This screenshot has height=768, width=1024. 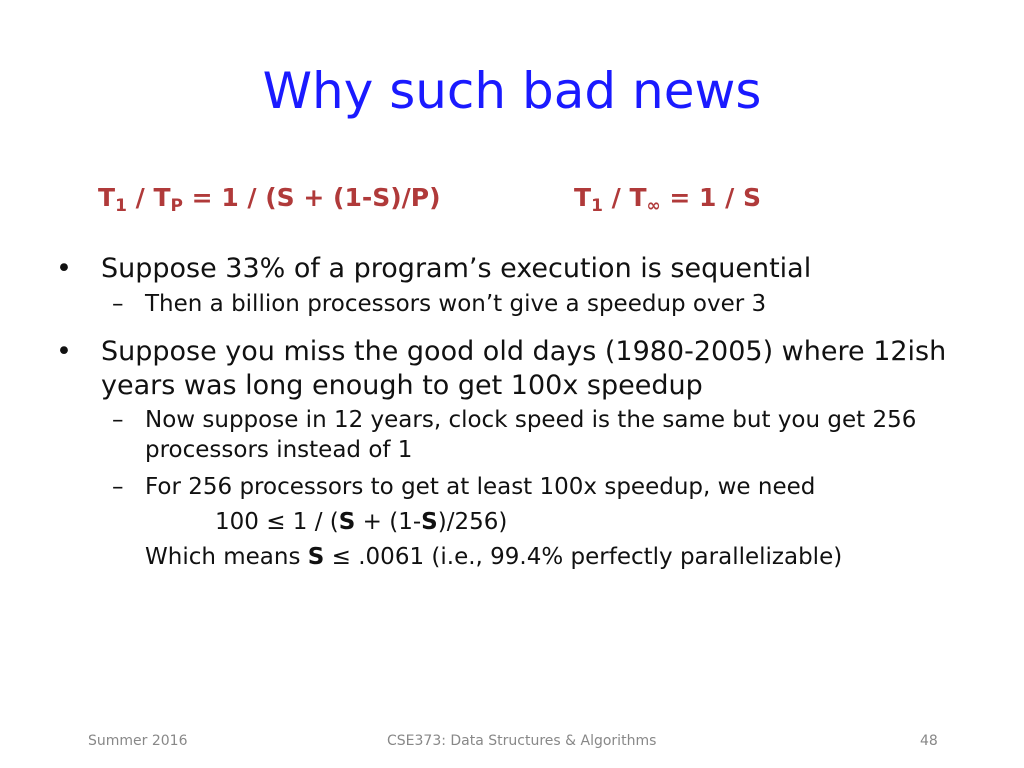 I want to click on slide-title: Why such bad news, so click(x=512, y=91).